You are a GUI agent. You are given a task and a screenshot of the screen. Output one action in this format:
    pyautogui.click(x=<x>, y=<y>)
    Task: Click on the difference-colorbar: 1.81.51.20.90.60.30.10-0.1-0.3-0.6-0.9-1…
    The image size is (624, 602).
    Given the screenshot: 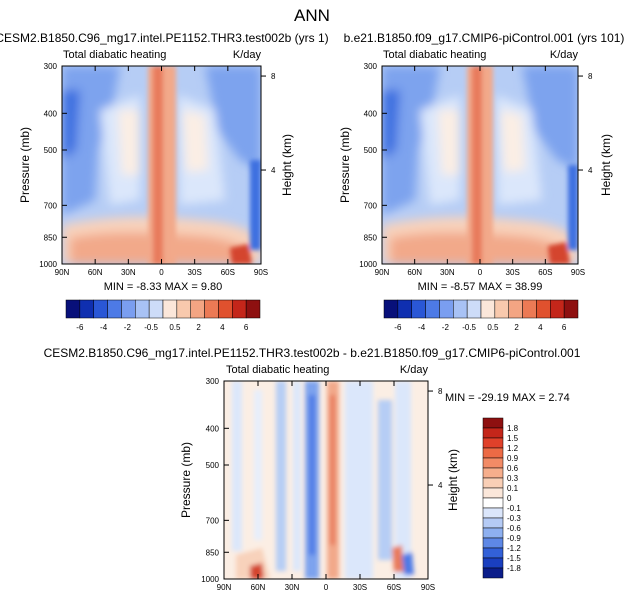 What is the action you would take?
    pyautogui.click(x=501, y=498)
    